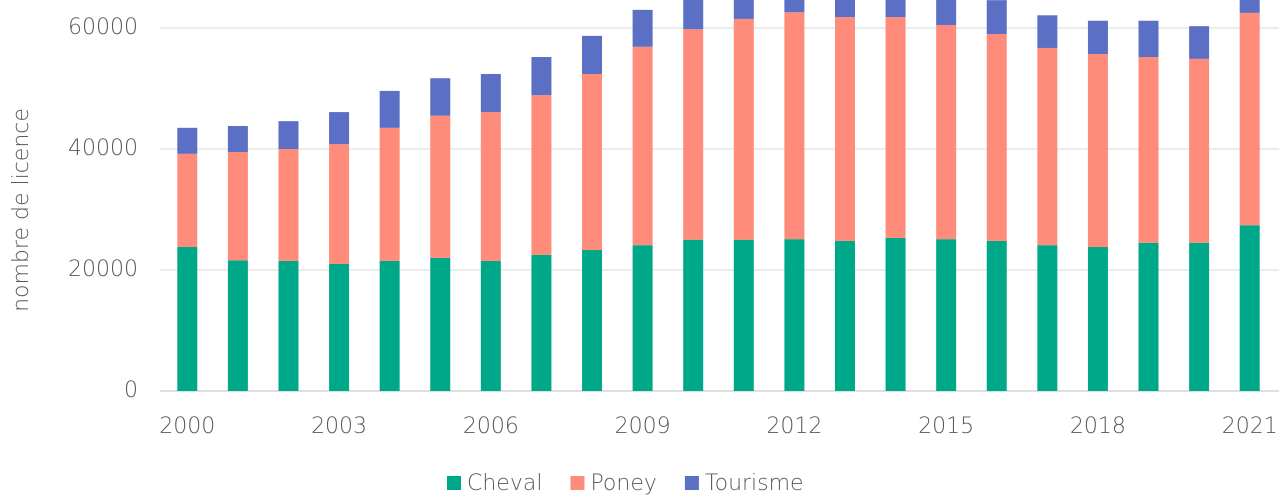 Image resolution: width=1279 pixels, height=496 pixels. I want to click on y-tick-label: 40000, so click(103, 148).